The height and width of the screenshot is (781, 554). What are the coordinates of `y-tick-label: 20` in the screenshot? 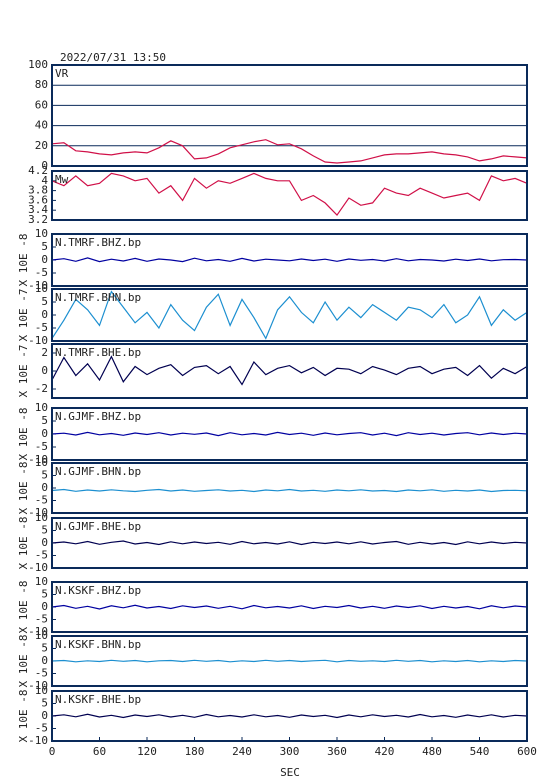 It's located at (41, 145).